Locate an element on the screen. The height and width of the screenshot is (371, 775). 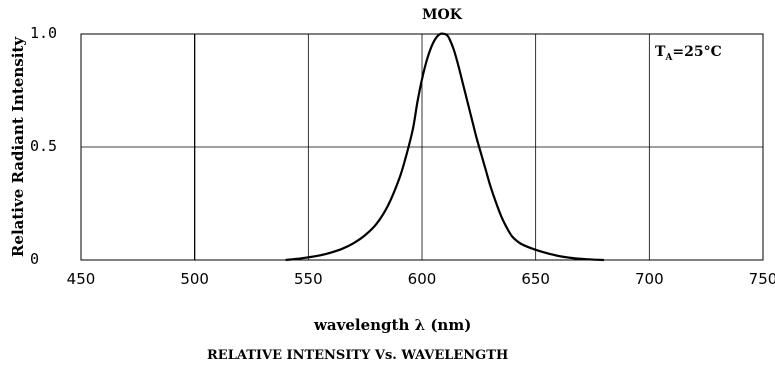
x-tick-label: 650 is located at coordinates (535, 279).